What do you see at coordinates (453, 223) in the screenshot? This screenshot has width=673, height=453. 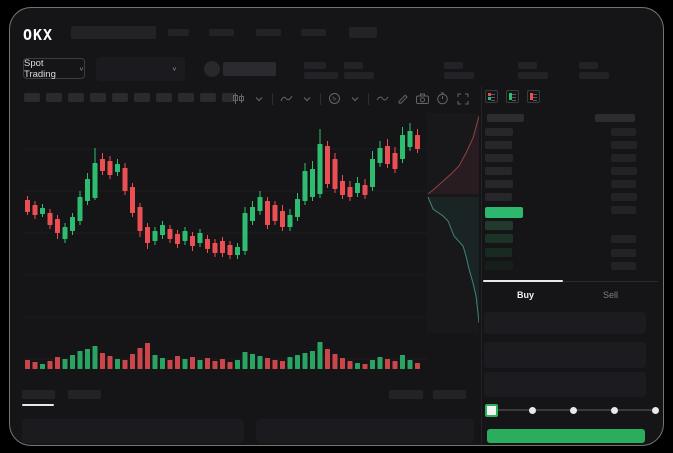 I see `depth-chart` at bounding box center [453, 223].